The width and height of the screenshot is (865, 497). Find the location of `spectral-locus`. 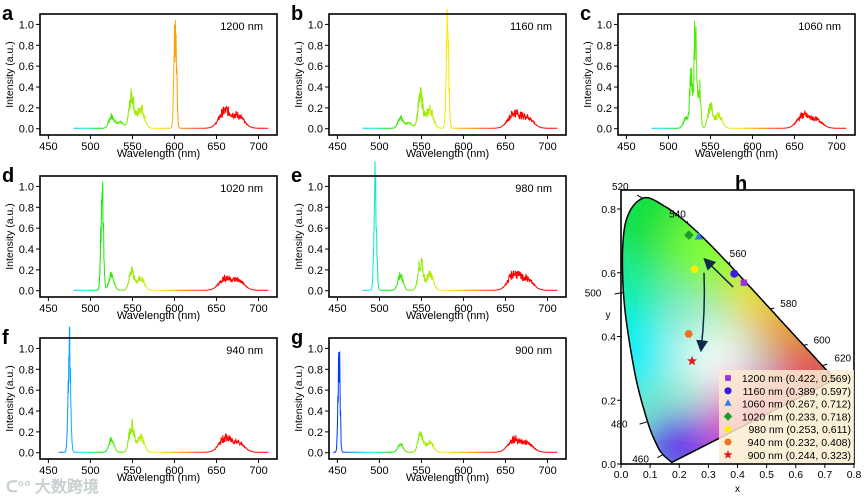

spectral-locus is located at coordinates (729, 330).